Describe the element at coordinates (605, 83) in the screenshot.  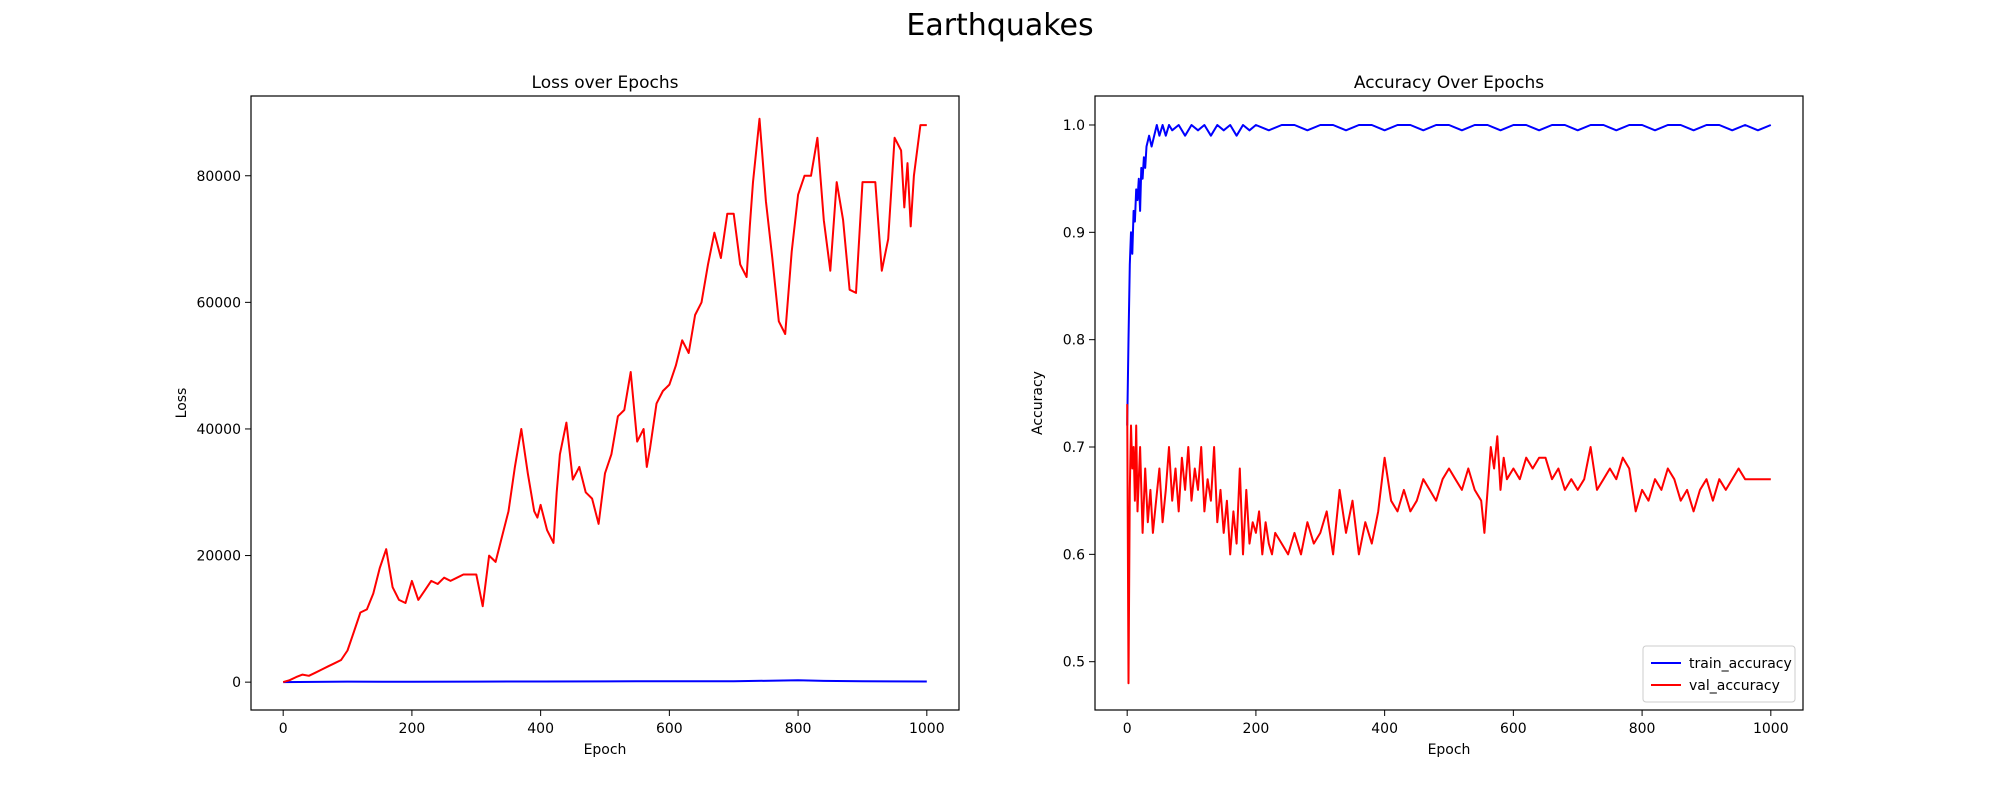
I see `loss-chart-title: Loss over Epochs` at that location.